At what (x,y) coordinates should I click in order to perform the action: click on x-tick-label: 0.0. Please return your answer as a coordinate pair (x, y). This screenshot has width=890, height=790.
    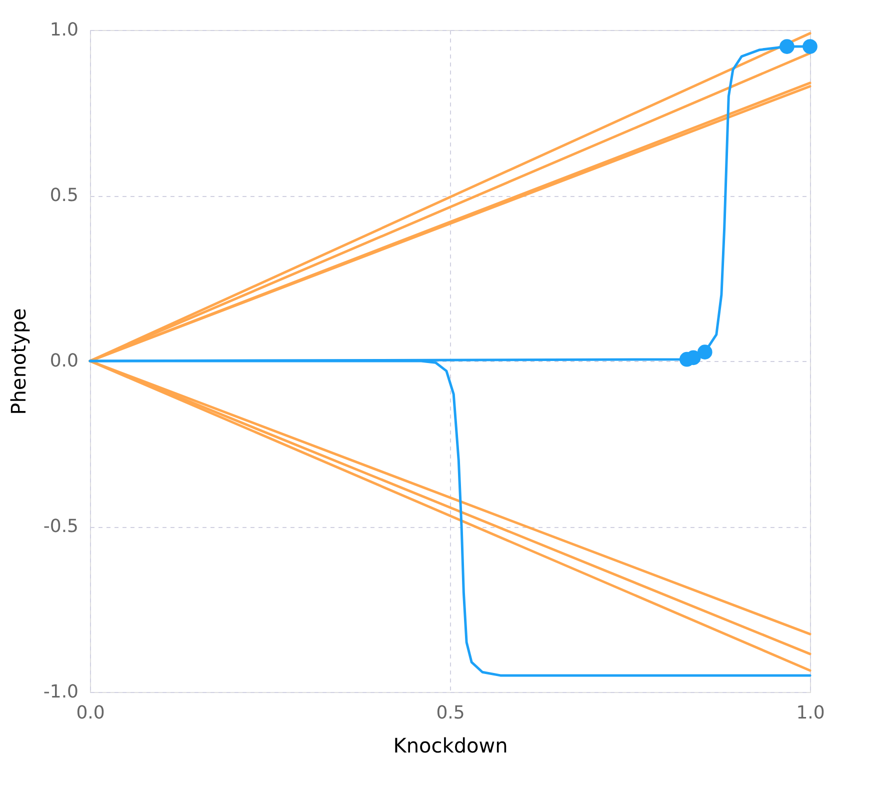
    Looking at the image, I should click on (90, 713).